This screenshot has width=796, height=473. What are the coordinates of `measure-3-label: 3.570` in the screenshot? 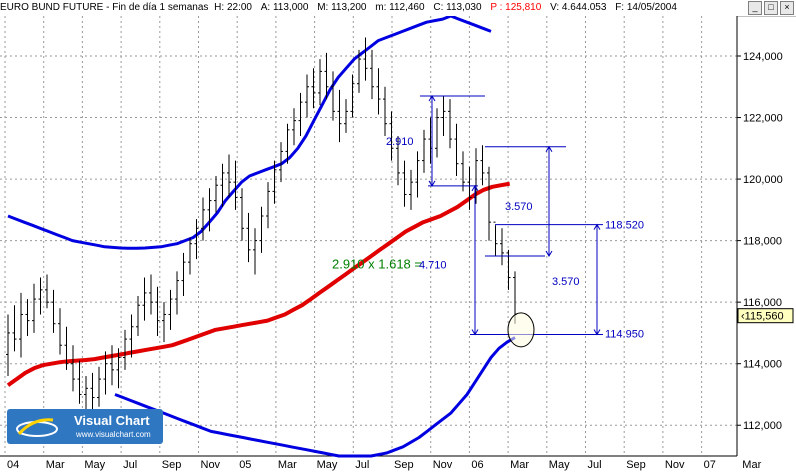 It's located at (566, 282).